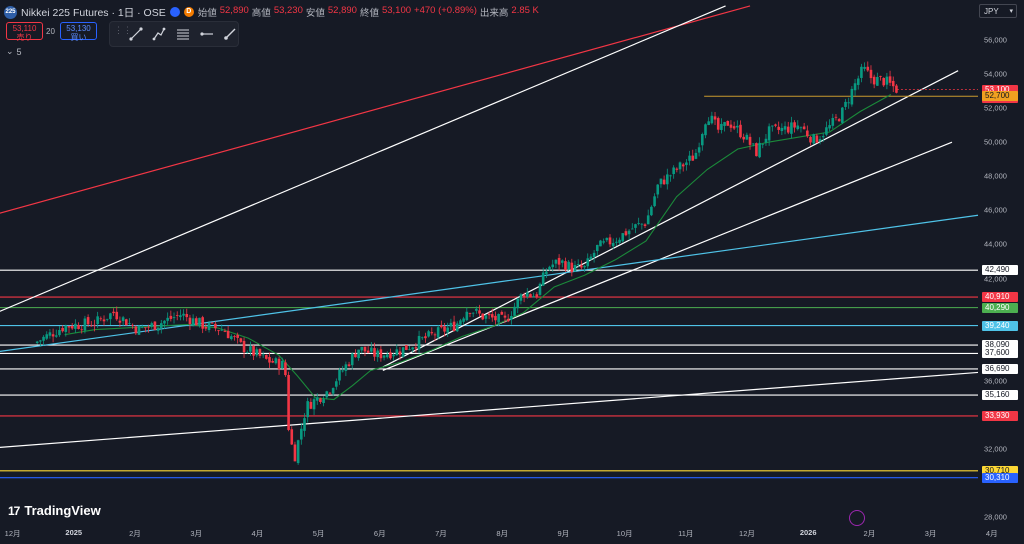 Image resolution: width=1024 pixels, height=544 pixels. What do you see at coordinates (160, 34) in the screenshot?
I see `path-tool-icon` at bounding box center [160, 34].